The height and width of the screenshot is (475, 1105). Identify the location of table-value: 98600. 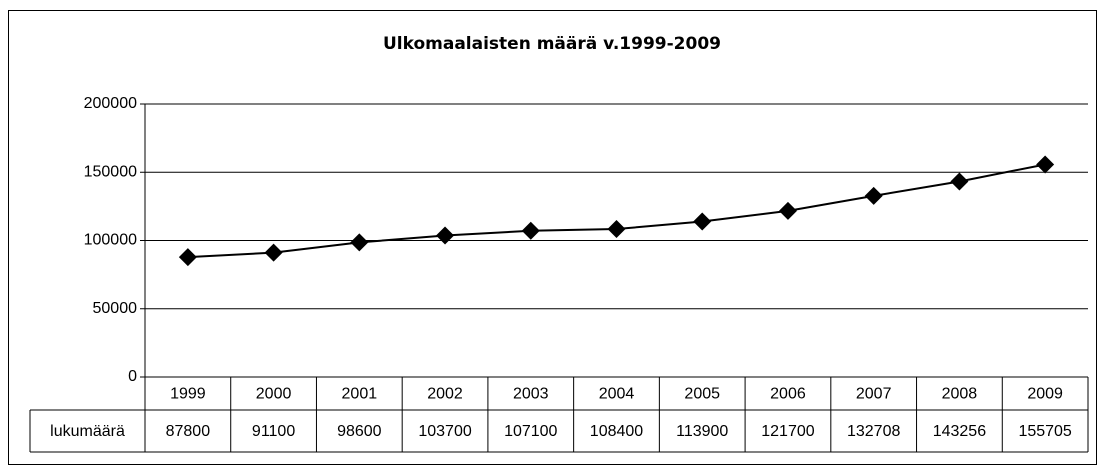
(359, 431).